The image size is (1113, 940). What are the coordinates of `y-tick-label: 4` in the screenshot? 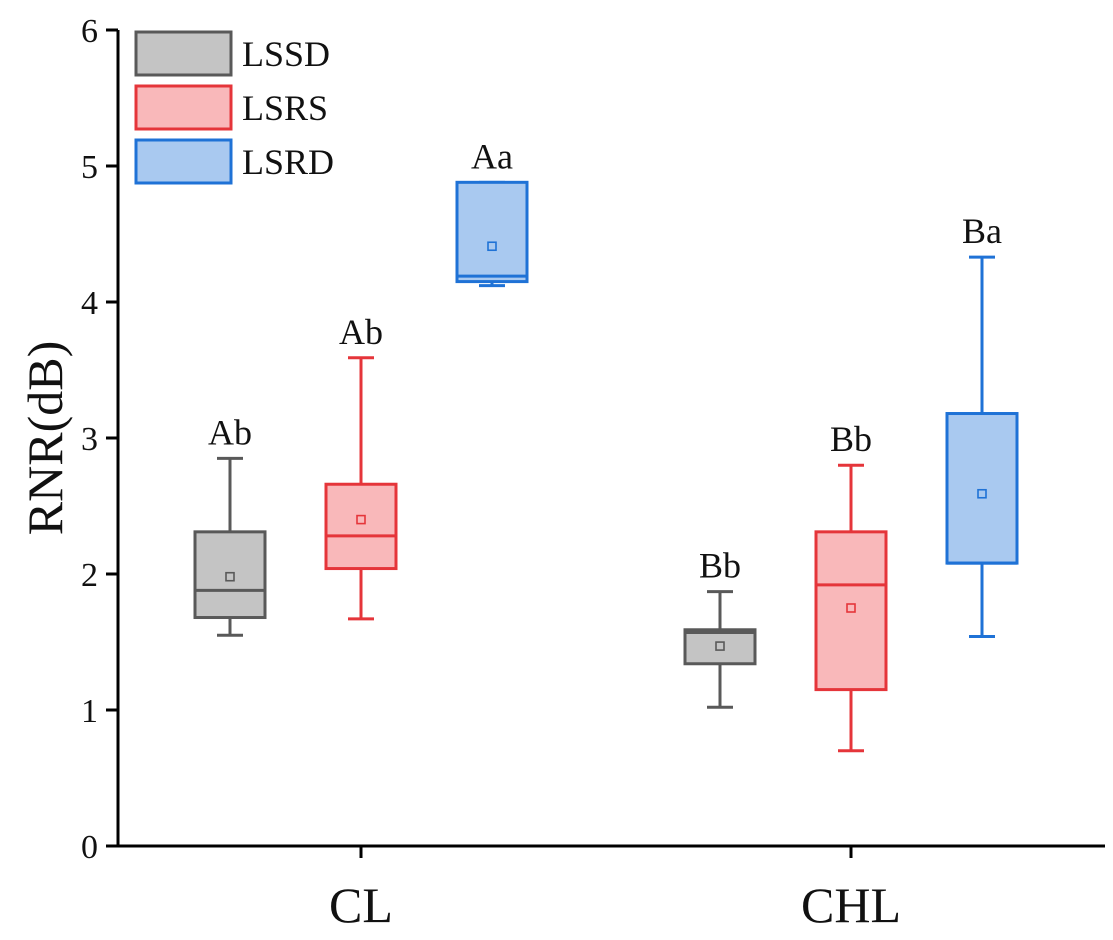 It's located at (89, 303).